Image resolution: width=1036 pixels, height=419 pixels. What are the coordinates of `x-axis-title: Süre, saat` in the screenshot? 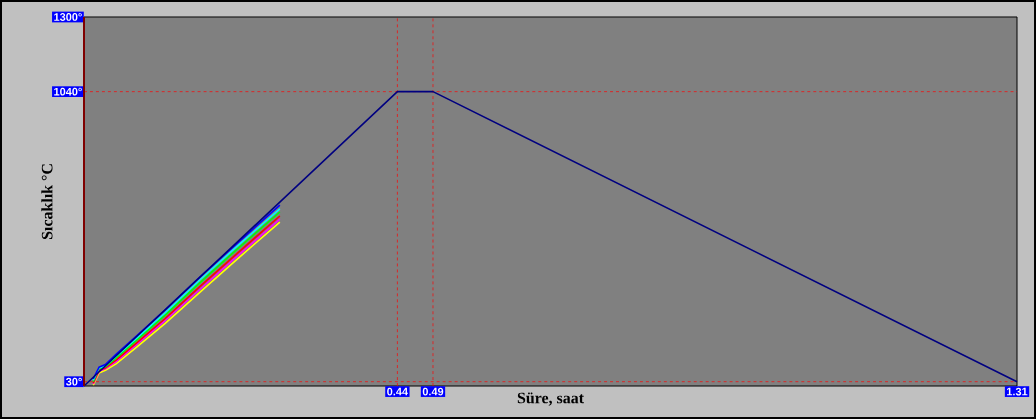 It's located at (550, 399).